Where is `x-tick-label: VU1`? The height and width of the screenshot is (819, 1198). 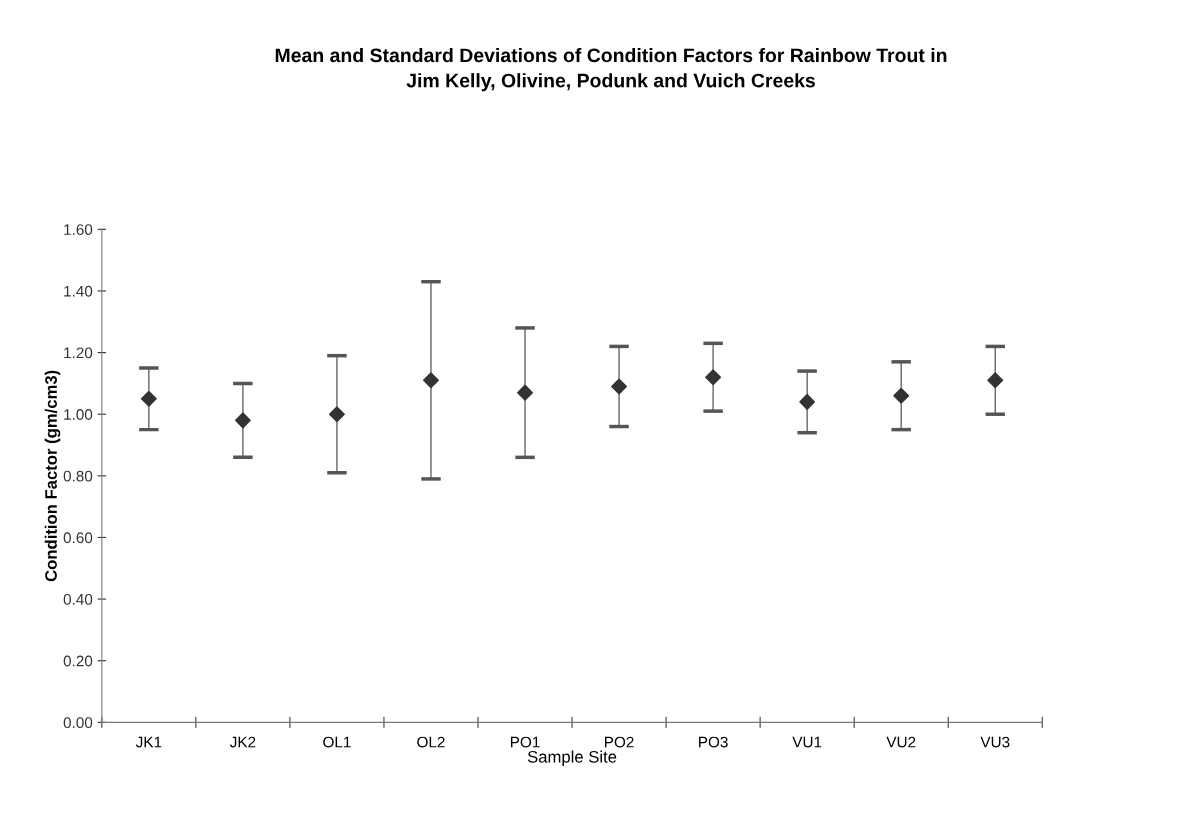 x-tick-label: VU1 is located at coordinates (807, 742).